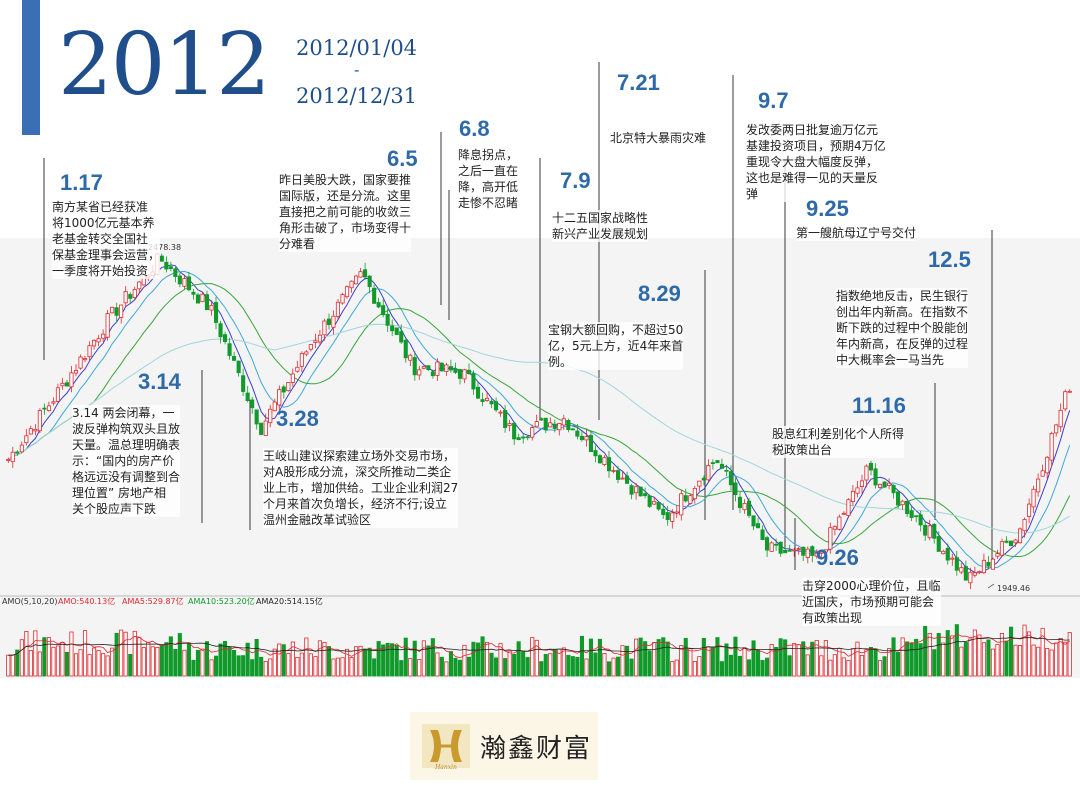 The height and width of the screenshot is (810, 1080). I want to click on low-label: 1949.46, so click(1013, 588).